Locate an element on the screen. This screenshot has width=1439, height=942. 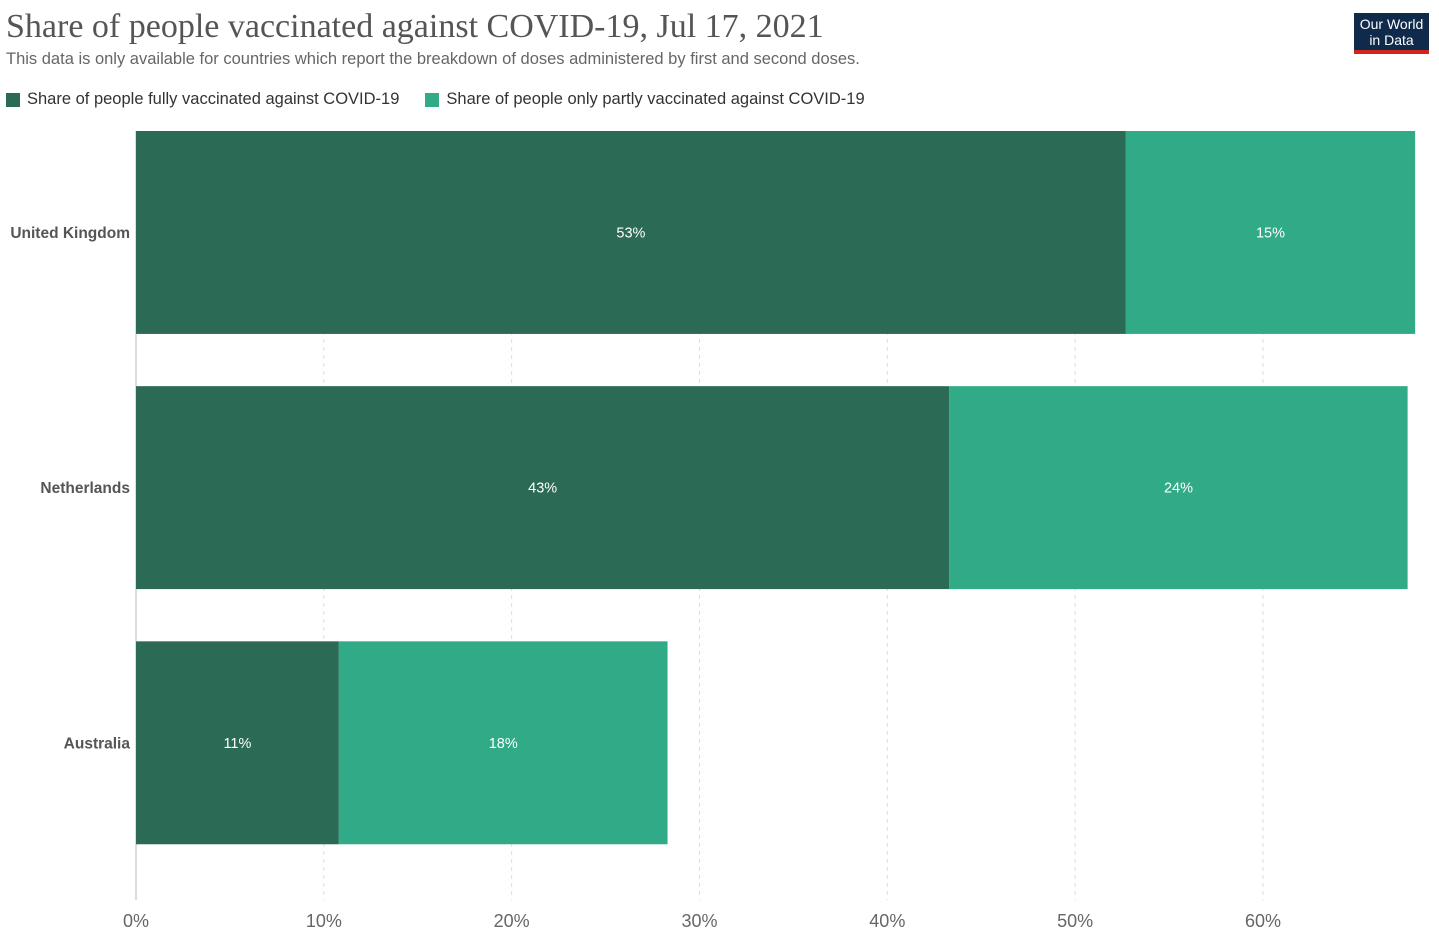
x-tick-label: 20% is located at coordinates (512, 921).